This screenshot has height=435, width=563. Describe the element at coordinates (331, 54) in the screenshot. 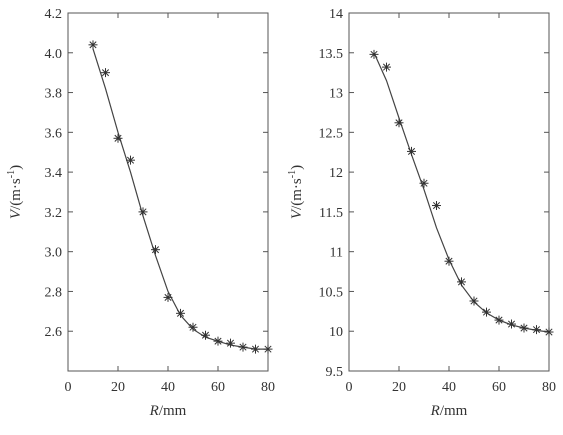

I see `y-tick-label: 13.5` at that location.